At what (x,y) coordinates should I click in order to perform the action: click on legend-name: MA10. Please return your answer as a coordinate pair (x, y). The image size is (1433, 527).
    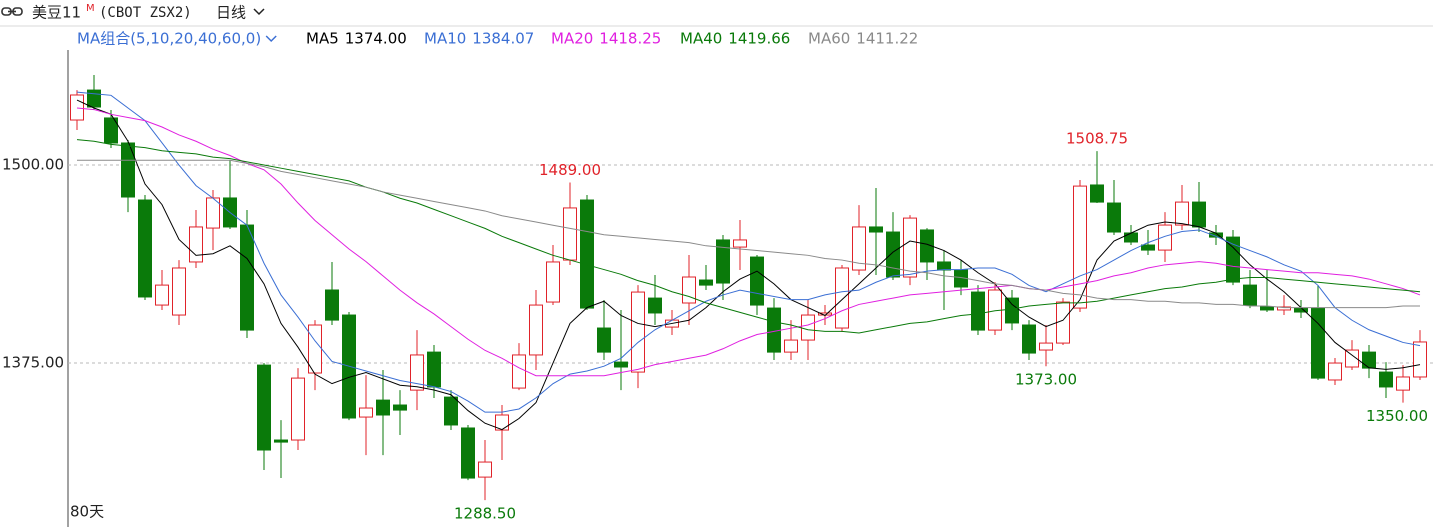
    Looking at the image, I should click on (445, 39).